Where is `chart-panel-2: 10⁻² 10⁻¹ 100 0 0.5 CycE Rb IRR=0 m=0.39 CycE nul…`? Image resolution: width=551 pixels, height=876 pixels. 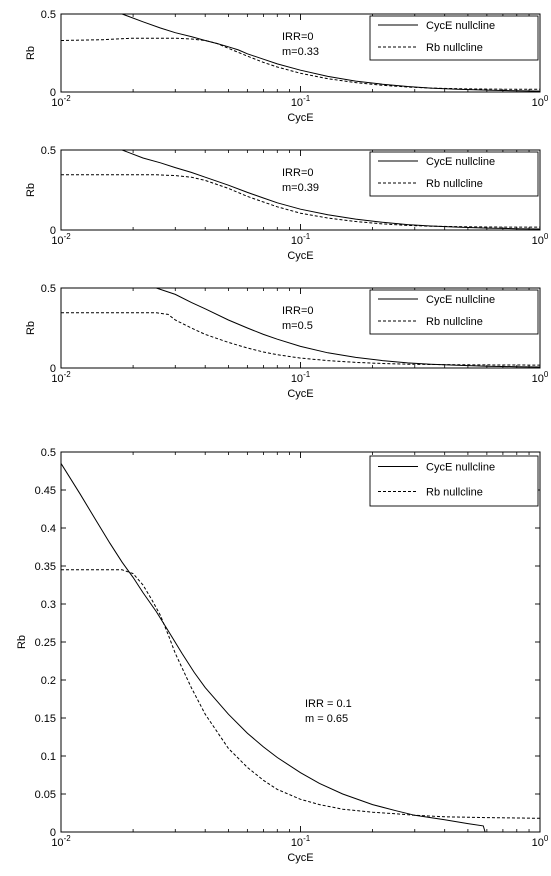 chart-panel-2: 10⁻² 10⁻¹ 100 0 0.5 CycE Rb IRR=0 m=0.39 CycE nul… is located at coordinates (287, 203).